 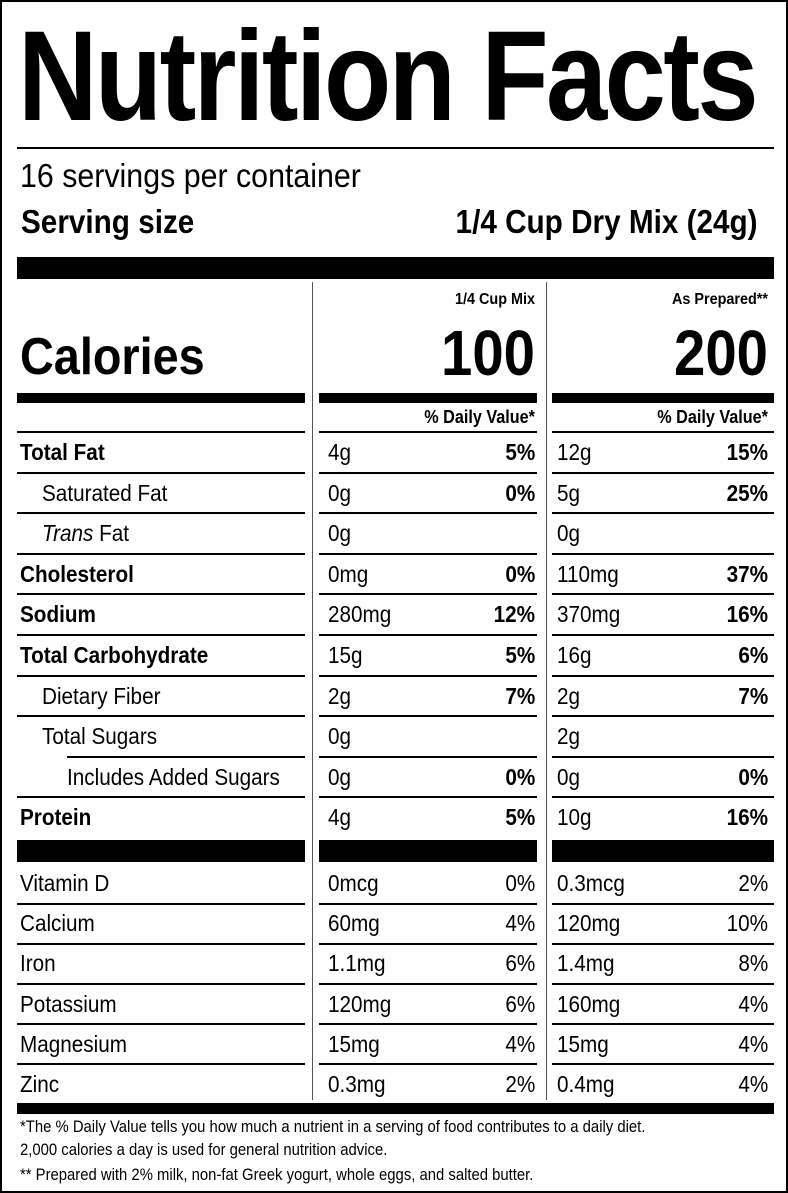 I want to click on prepared-cell: 1.4mg 8%, so click(x=663, y=963).